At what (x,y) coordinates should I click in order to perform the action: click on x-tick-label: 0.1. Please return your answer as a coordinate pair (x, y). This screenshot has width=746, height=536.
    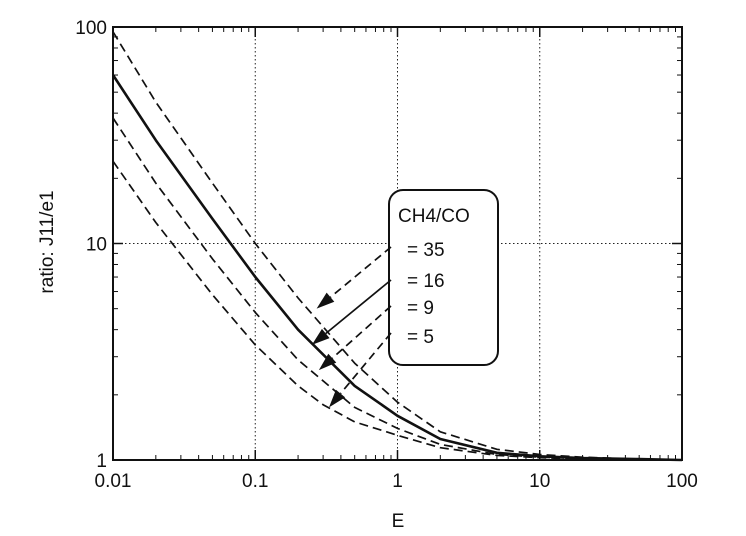
    Looking at the image, I should click on (255, 481).